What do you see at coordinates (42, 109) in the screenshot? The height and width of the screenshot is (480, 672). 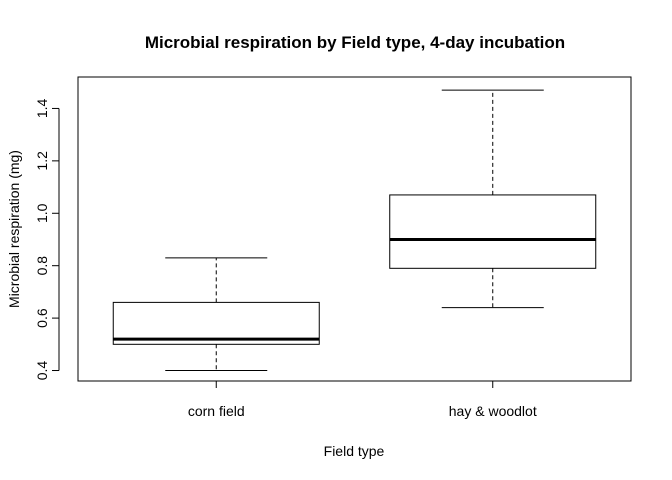 I see `y-tick-label: 1.4` at bounding box center [42, 109].